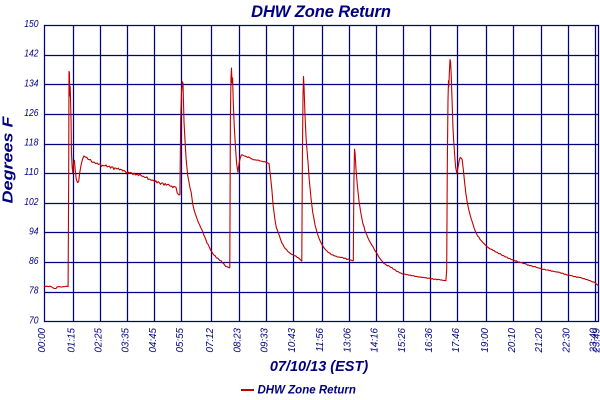  Describe the element at coordinates (265, 339) in the screenshot. I see `svg-text: 09:33` at that location.